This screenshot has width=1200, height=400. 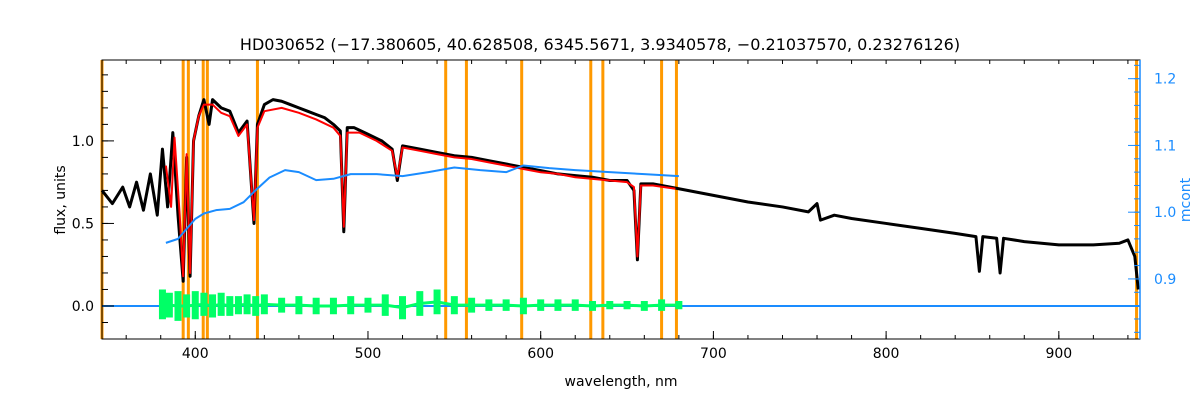 What do you see at coordinates (195, 354) in the screenshot?
I see `x-tick-label: 400` at bounding box center [195, 354].